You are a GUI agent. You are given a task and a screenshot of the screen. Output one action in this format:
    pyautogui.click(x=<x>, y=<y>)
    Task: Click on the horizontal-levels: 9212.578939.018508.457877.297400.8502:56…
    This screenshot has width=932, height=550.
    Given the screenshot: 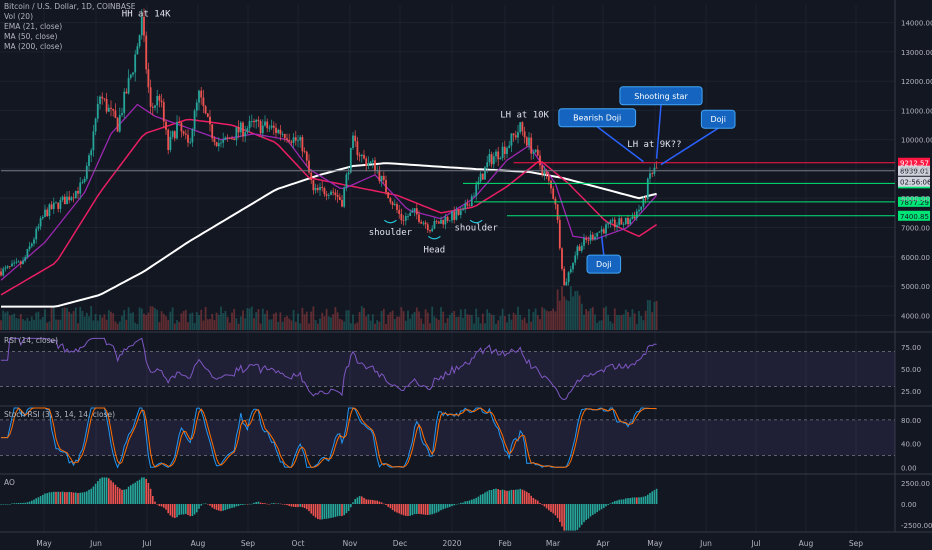 What is the action you would take?
    pyautogui.click(x=466, y=189)
    